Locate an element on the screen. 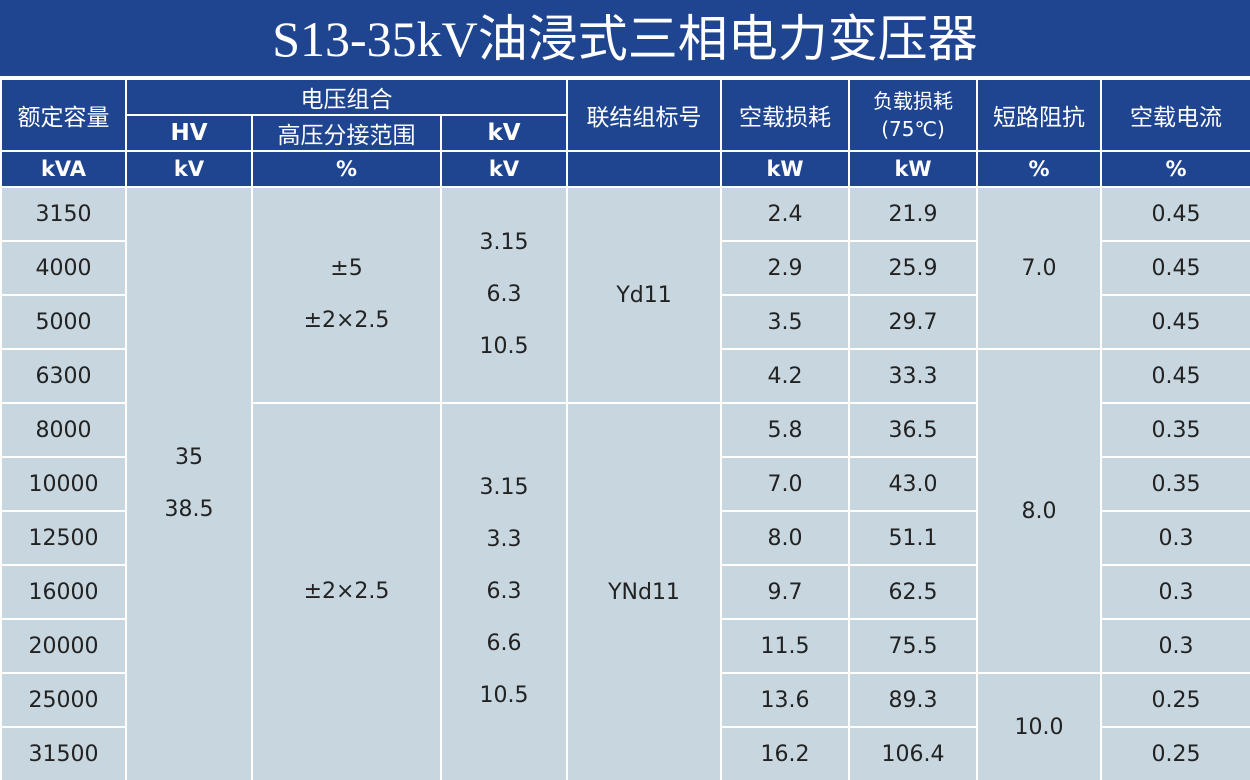  table-row: 5000 3.5 29.7 0.45 is located at coordinates (625, 322).